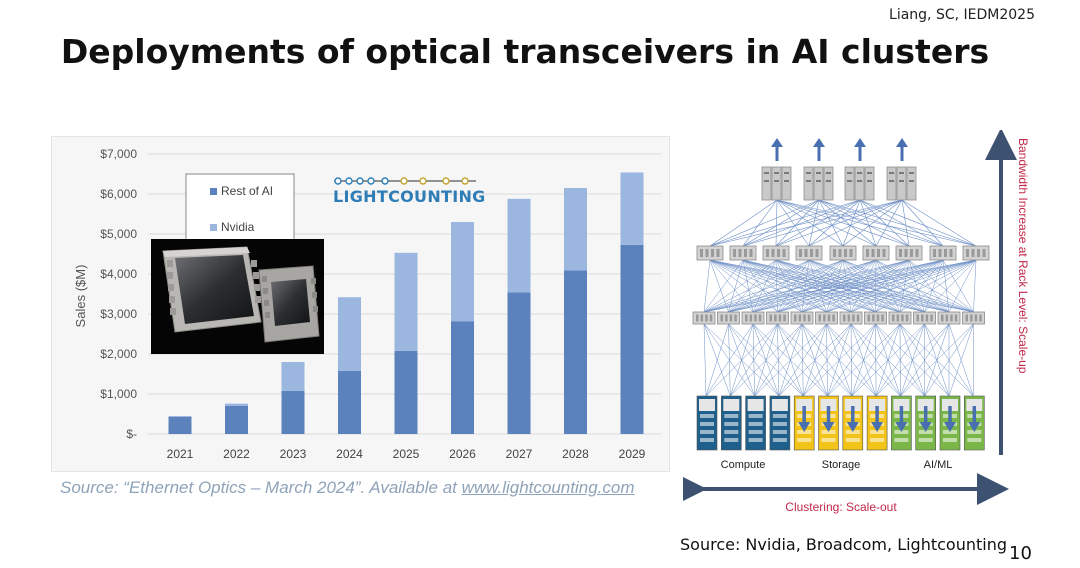 The image size is (1080, 568). What do you see at coordinates (236, 420) in the screenshot?
I see `bar-rest-of-ai-2022` at bounding box center [236, 420].